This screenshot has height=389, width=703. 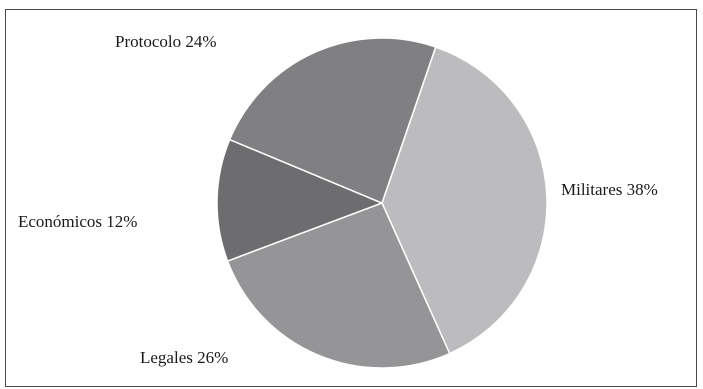 I want to click on slice-label-economicos: Económicos 12%, so click(x=77, y=221).